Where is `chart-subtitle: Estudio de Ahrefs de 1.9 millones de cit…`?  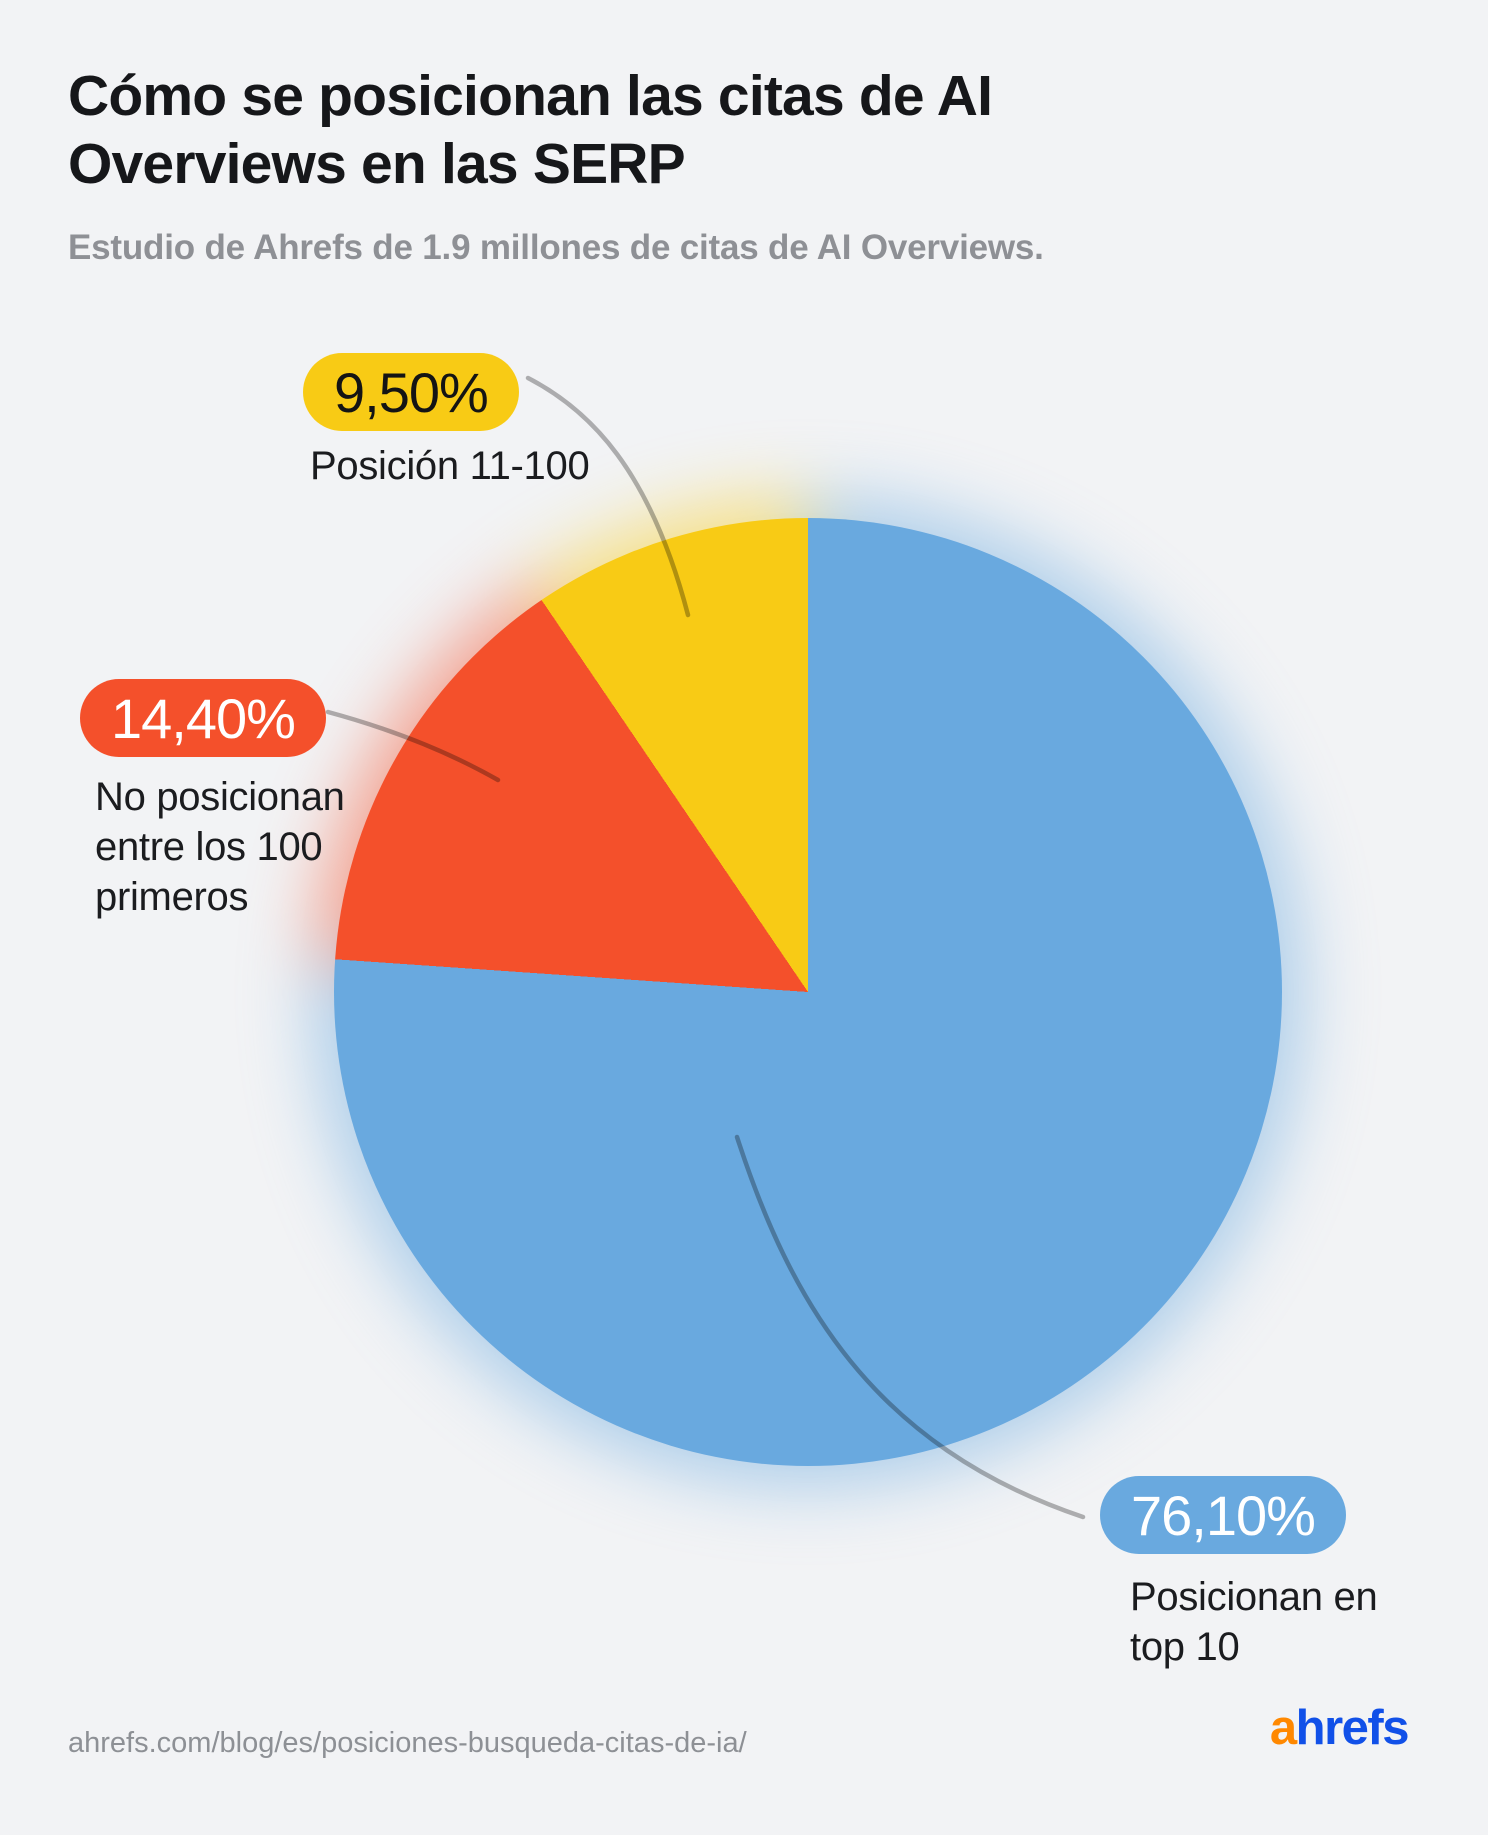
chart-subtitle: Estudio de Ahrefs de 1.9 millones de cit… is located at coordinates (556, 247).